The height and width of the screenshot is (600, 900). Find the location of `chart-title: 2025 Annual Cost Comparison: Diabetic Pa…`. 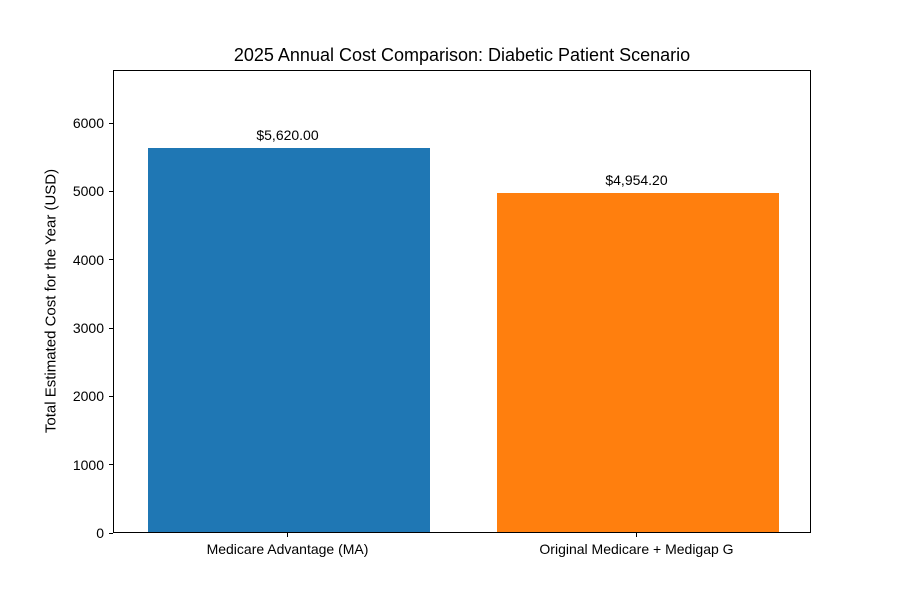

chart-title: 2025 Annual Cost Comparison: Diabetic Pa… is located at coordinates (462, 55).